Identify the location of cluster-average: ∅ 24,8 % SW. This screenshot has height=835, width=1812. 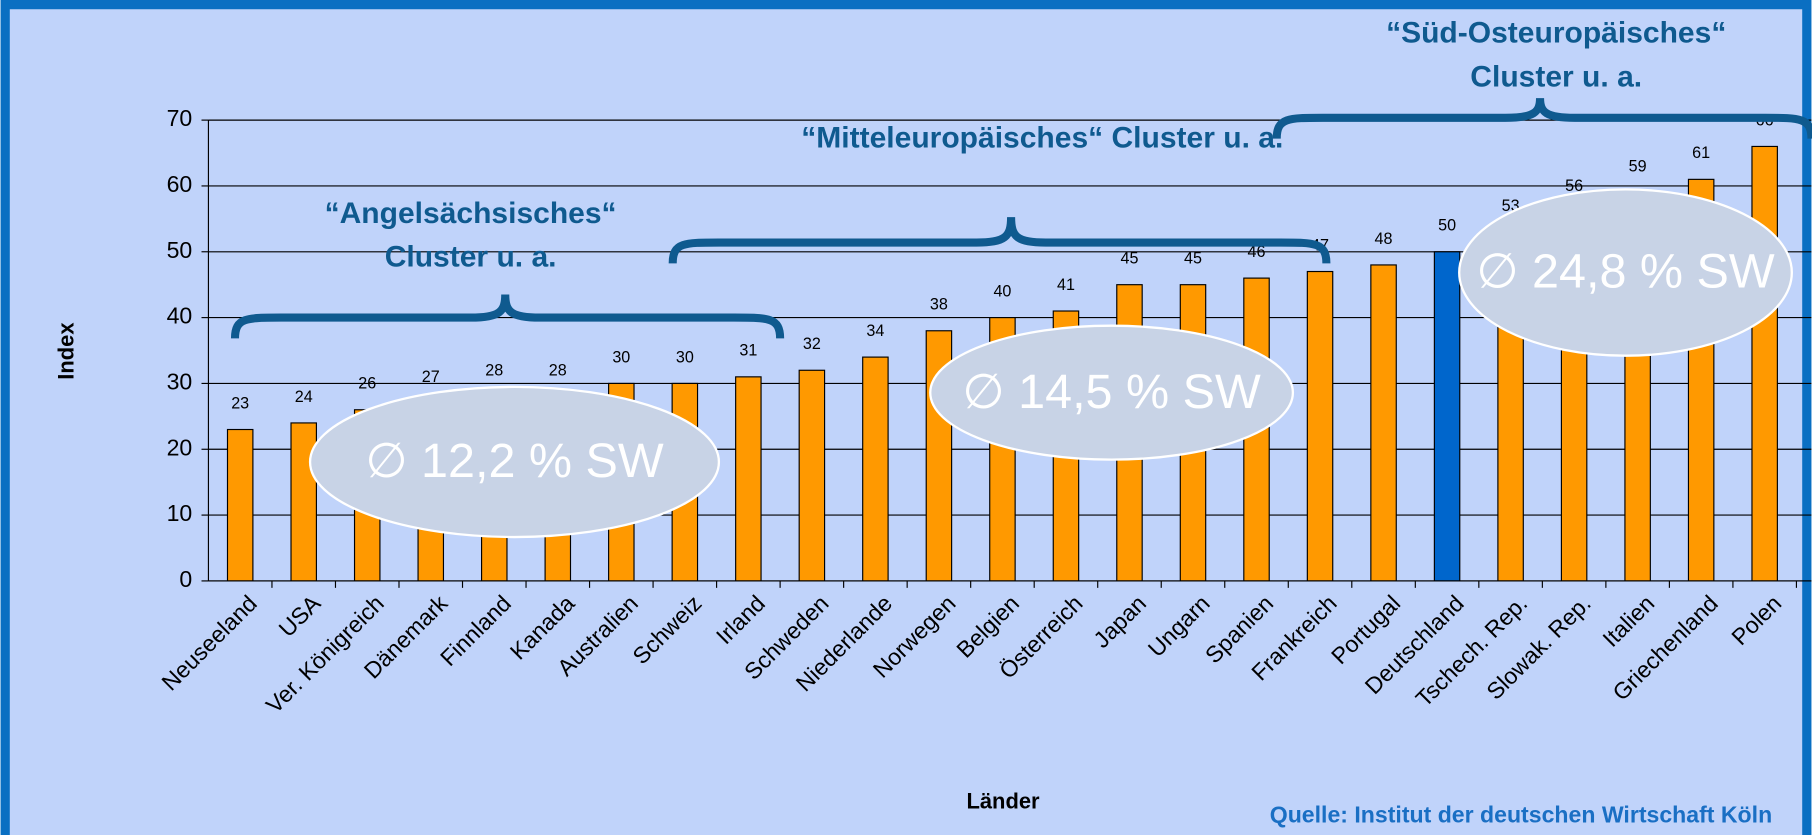
(1625, 272).